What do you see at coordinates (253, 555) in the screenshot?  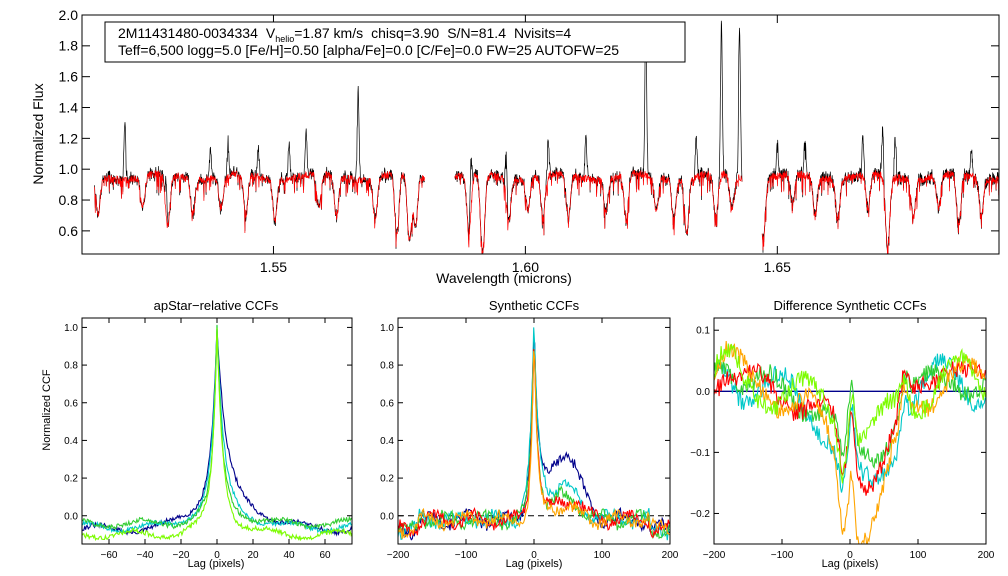 I see `apstar-ccf-xtick-label: 20` at bounding box center [253, 555].